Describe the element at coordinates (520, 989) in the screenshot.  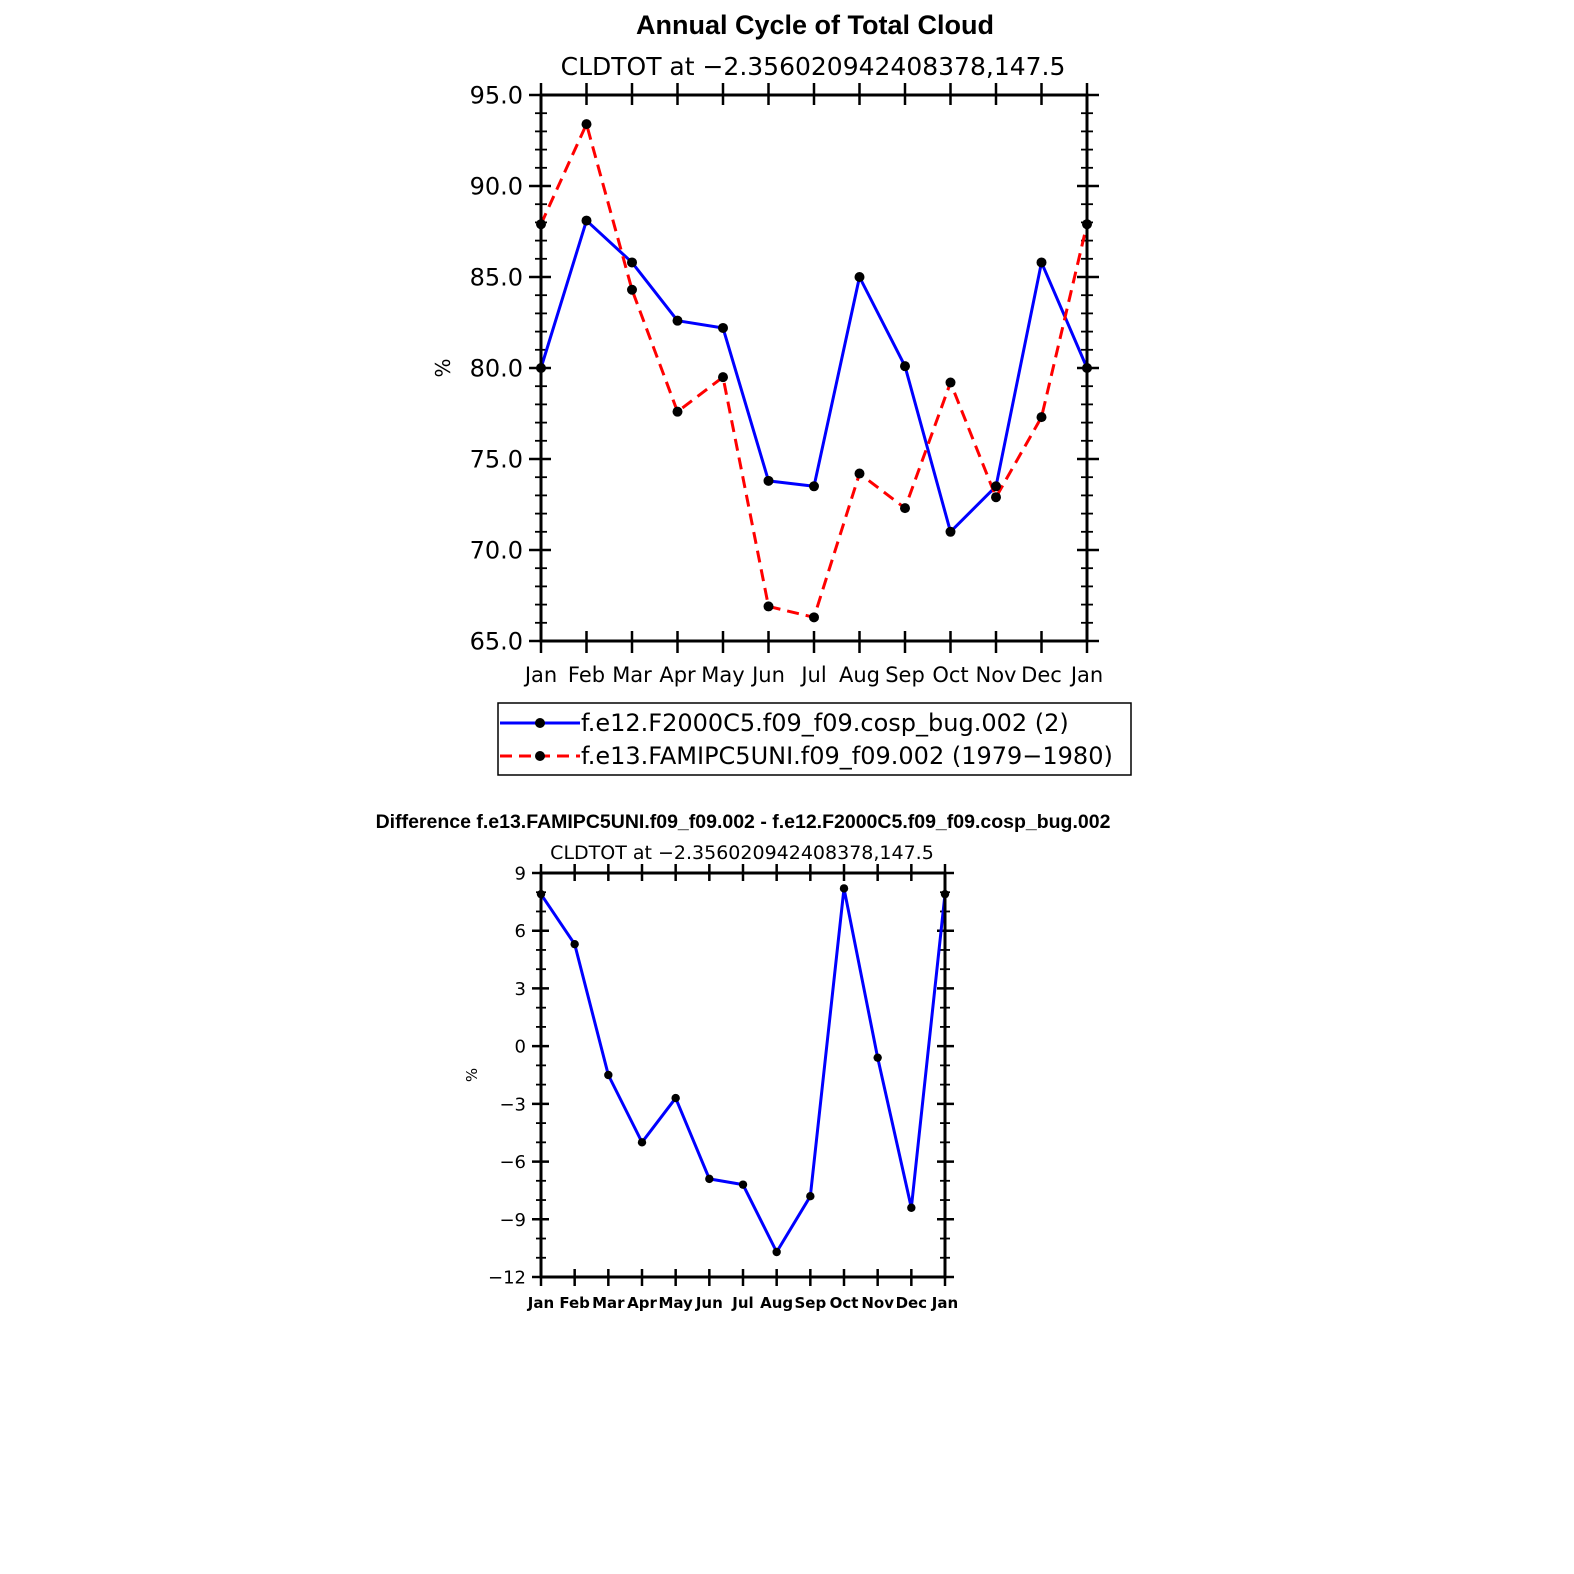
I see `y-tick-label: 3` at that location.